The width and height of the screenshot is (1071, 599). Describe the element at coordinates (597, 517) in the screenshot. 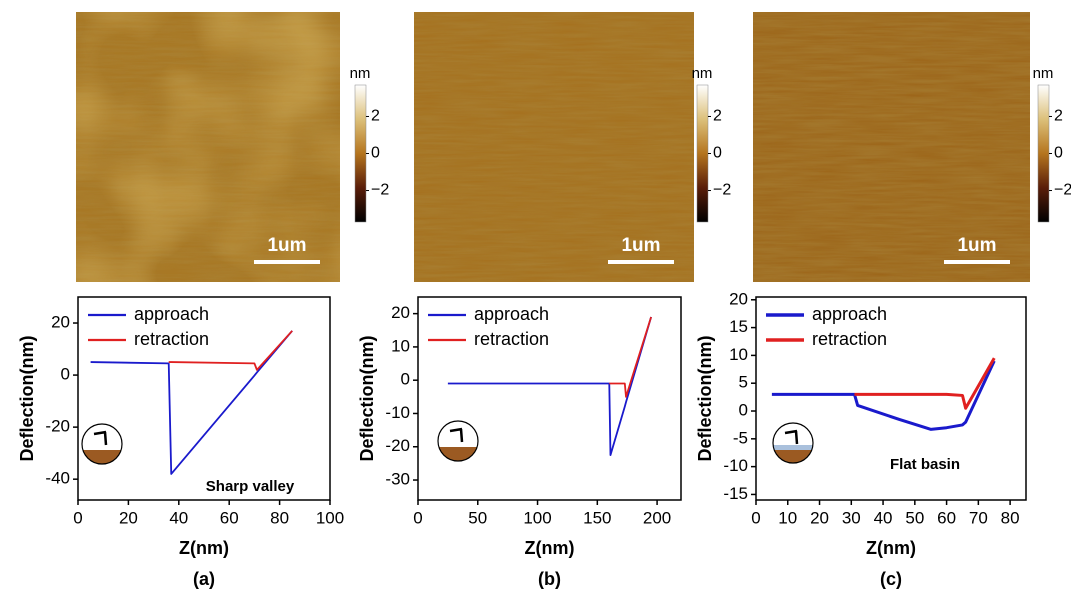

I see `x-tick-label: 150` at that location.